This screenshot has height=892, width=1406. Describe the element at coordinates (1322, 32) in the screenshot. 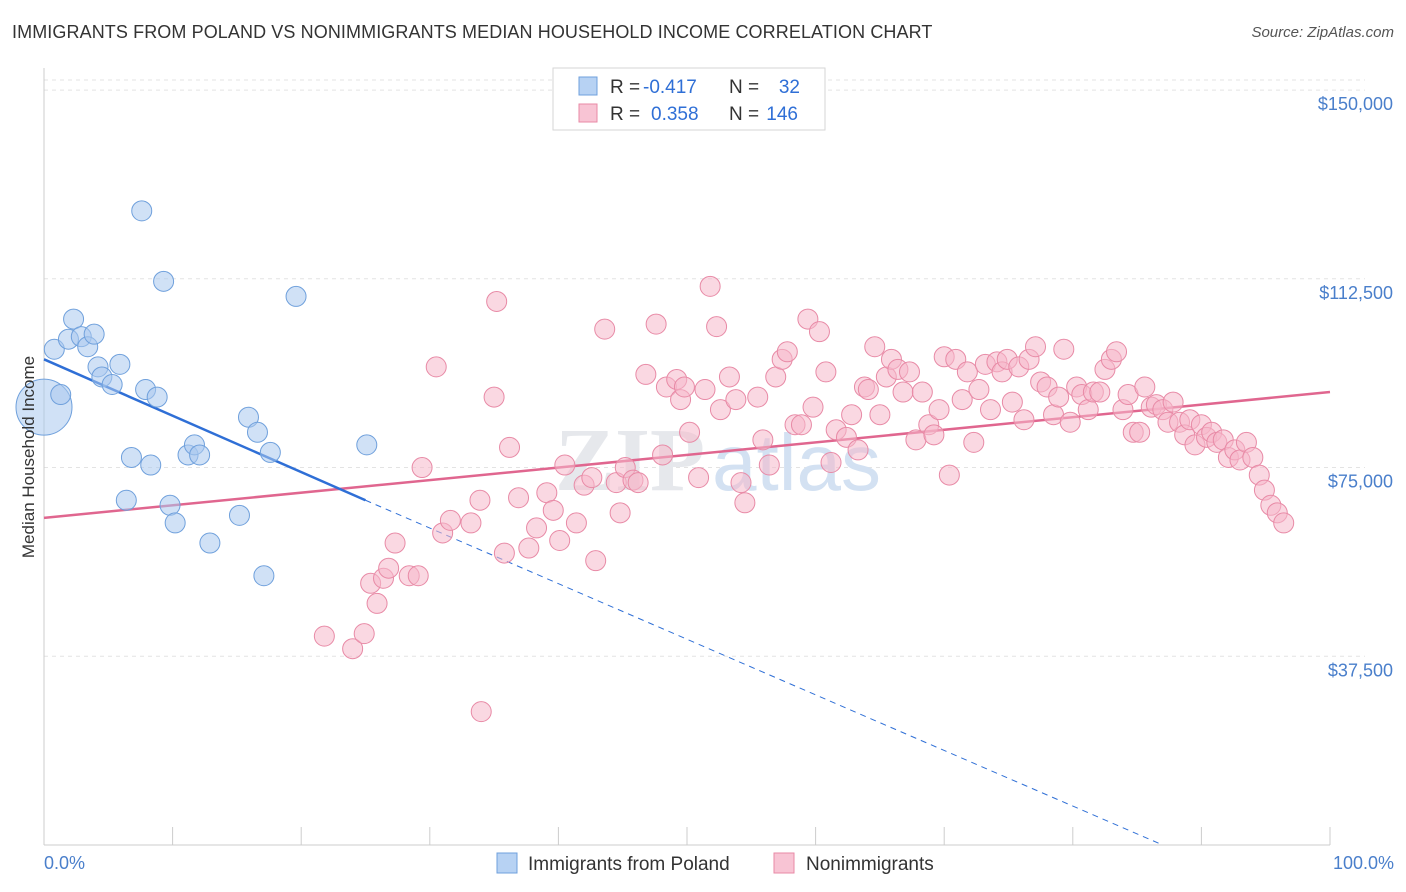

I see `source-label: Source: ZipAtlas.com` at that location.